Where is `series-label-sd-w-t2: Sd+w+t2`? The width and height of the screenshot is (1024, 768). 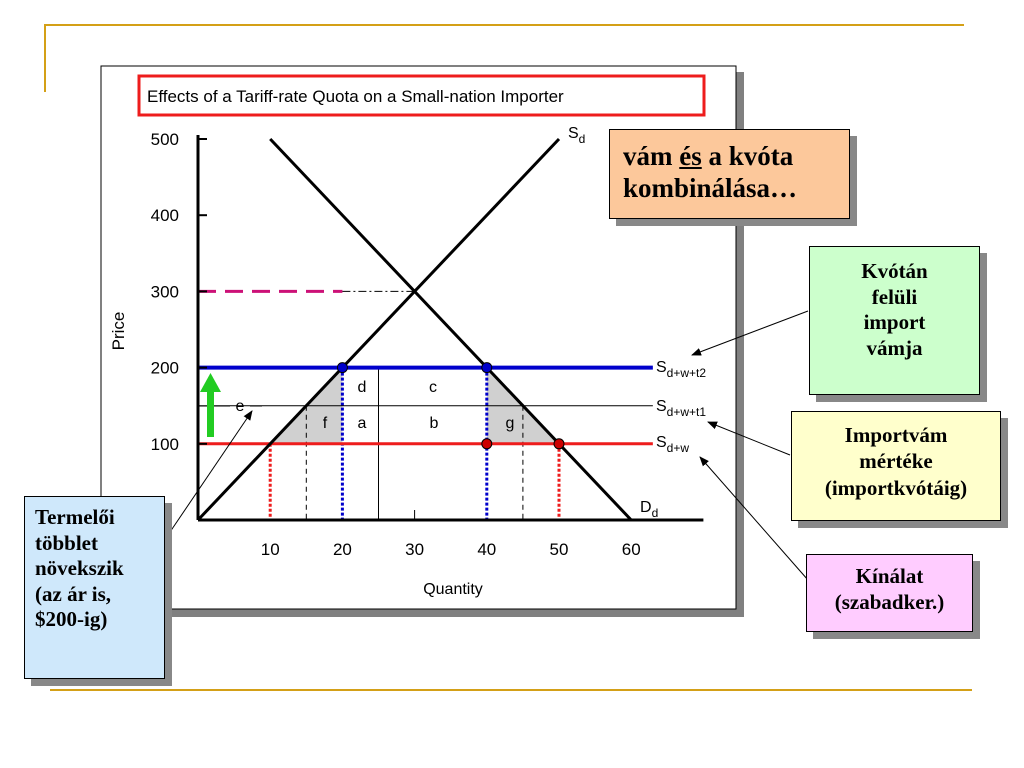
series-label-sd-w-t2: Sd+w+t2 is located at coordinates (681, 369).